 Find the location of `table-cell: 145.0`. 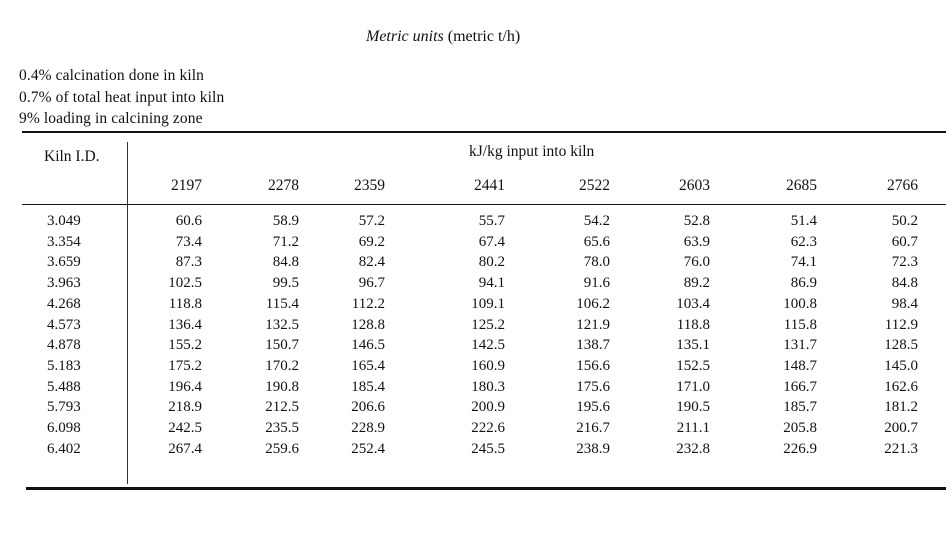

table-cell: 145.0 is located at coordinates (901, 365).